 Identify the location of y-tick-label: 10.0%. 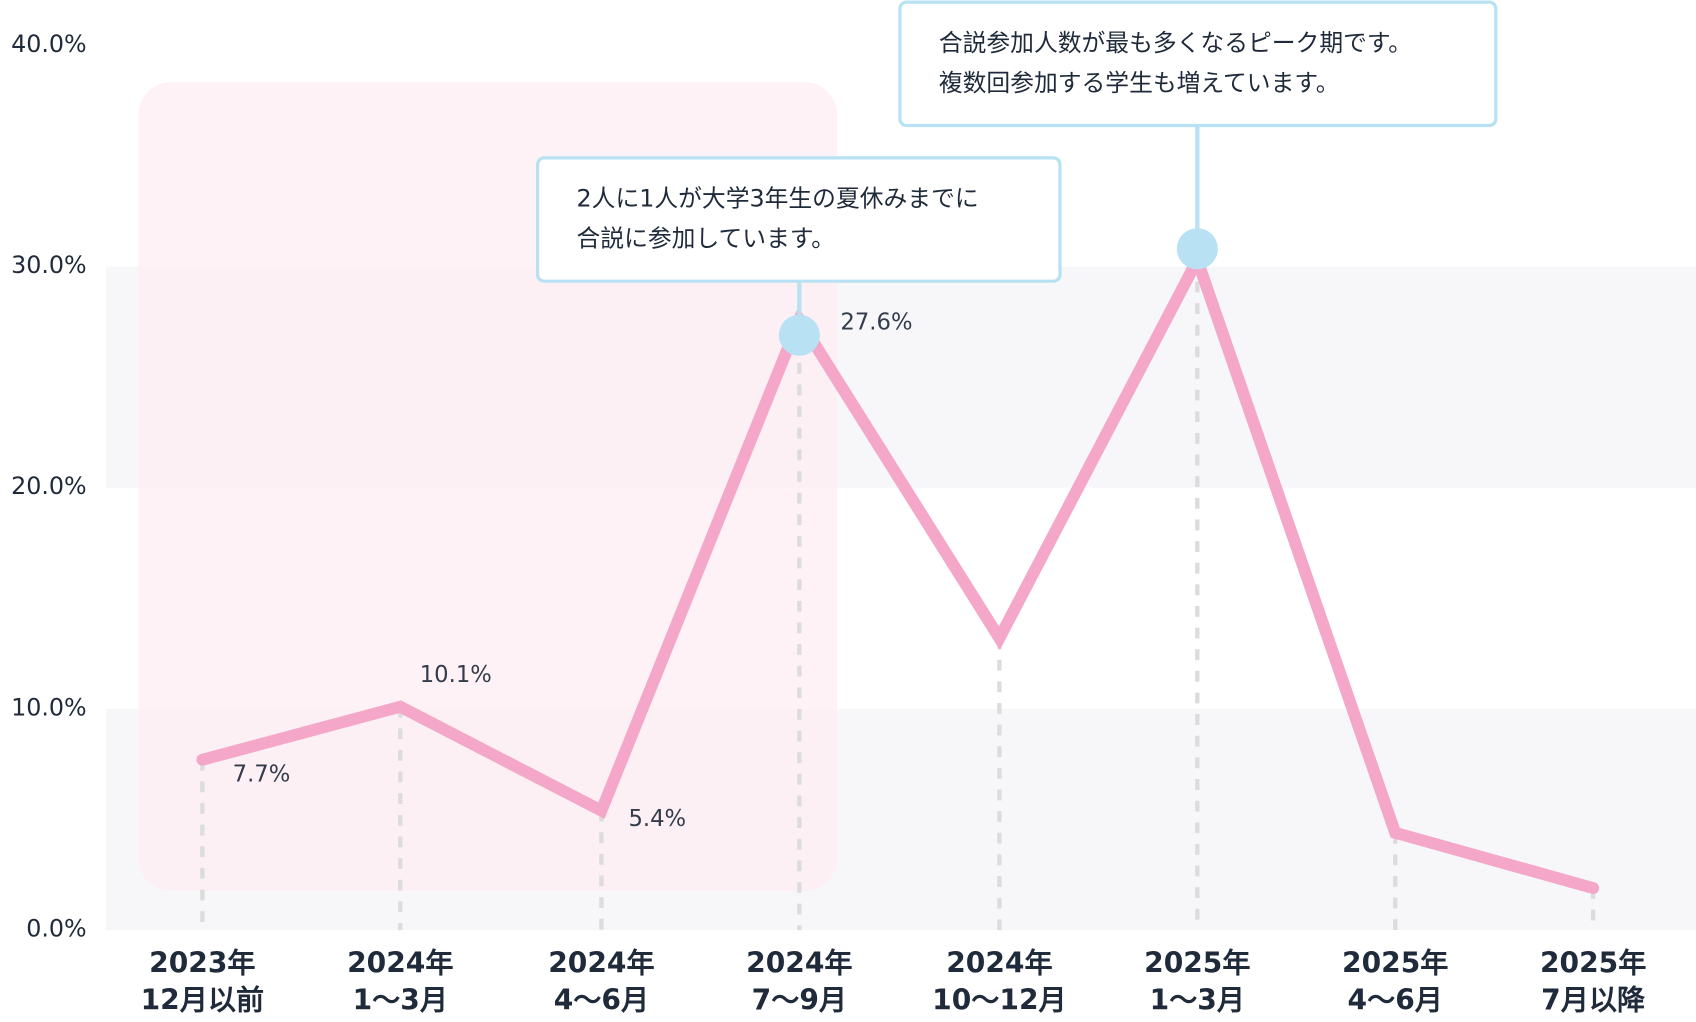
(49, 707).